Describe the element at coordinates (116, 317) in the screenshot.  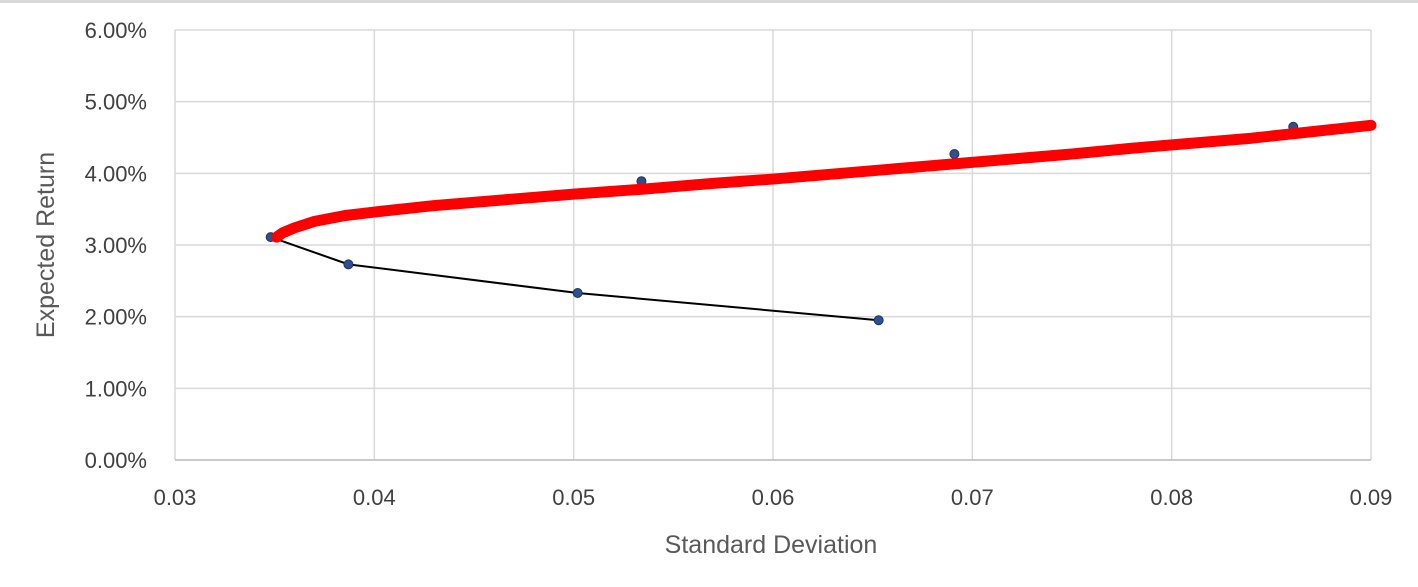
I see `y-tick-label: 2.00%` at that location.